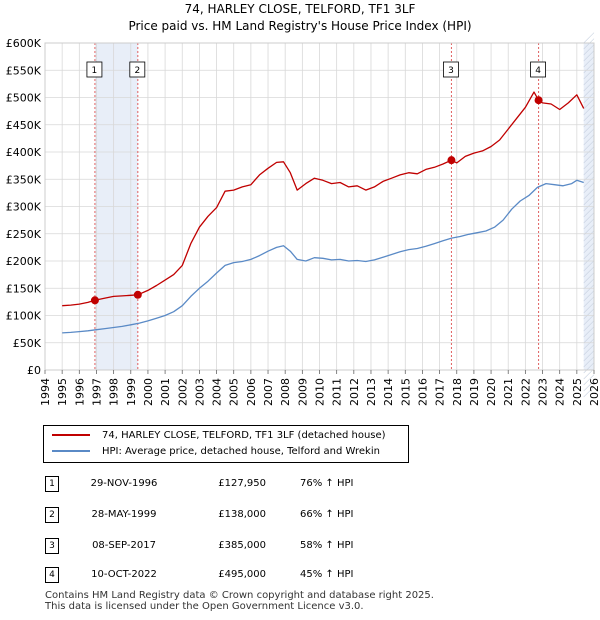 The width and height of the screenshot is (600, 620). I want to click on sale-price: £385,000, so click(242, 545).